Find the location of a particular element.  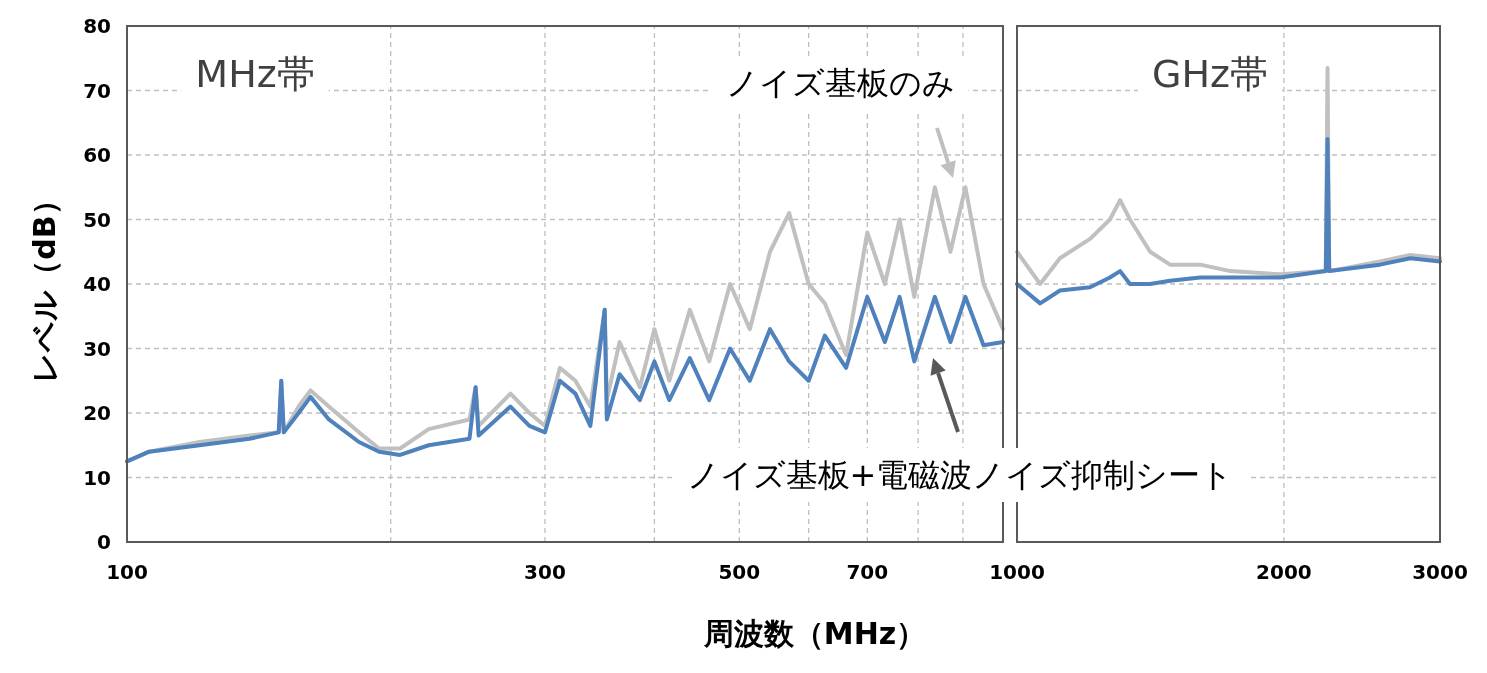

y-tick-label: 0 is located at coordinates (104, 542).